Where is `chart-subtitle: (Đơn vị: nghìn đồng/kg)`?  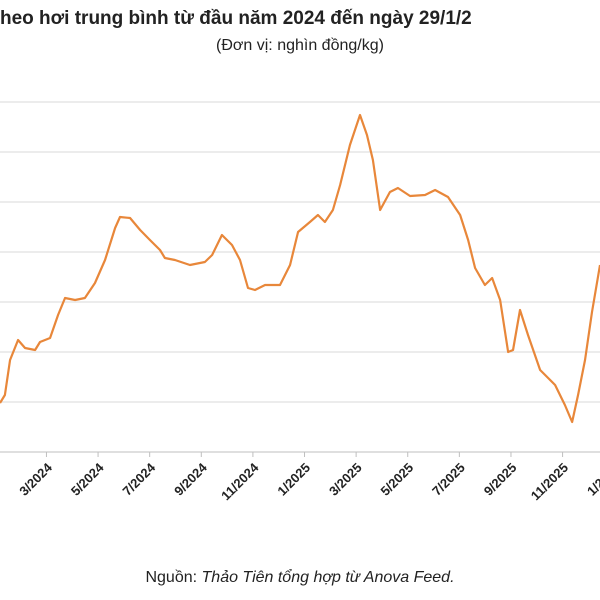
chart-subtitle: (Đơn vị: nghìn đồng/kg) is located at coordinates (300, 45).